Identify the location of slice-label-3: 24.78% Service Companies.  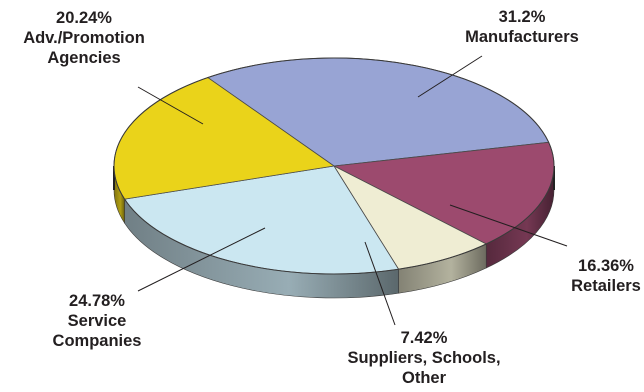
(97, 321).